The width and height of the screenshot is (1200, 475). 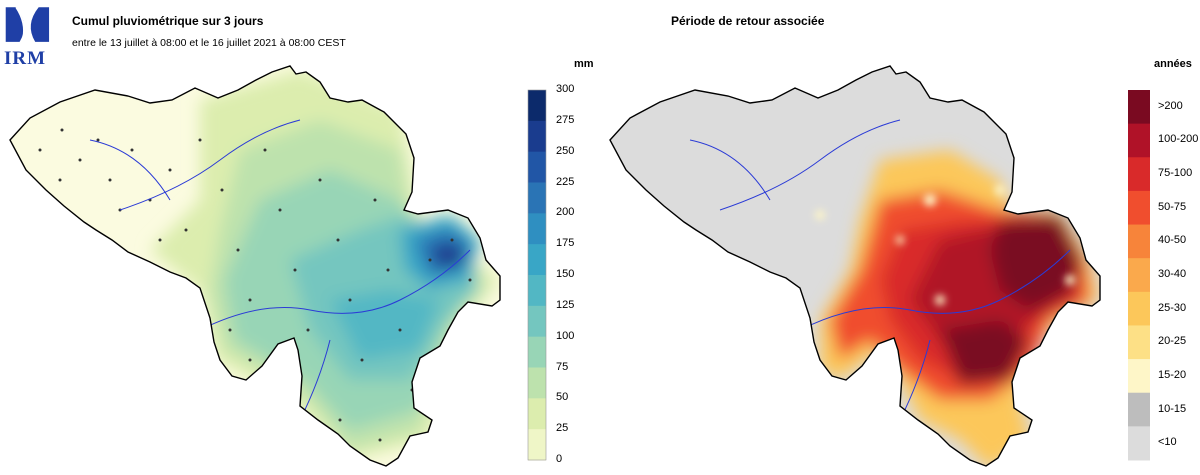 I want to click on return-period-legend, so click(x=1139, y=275).